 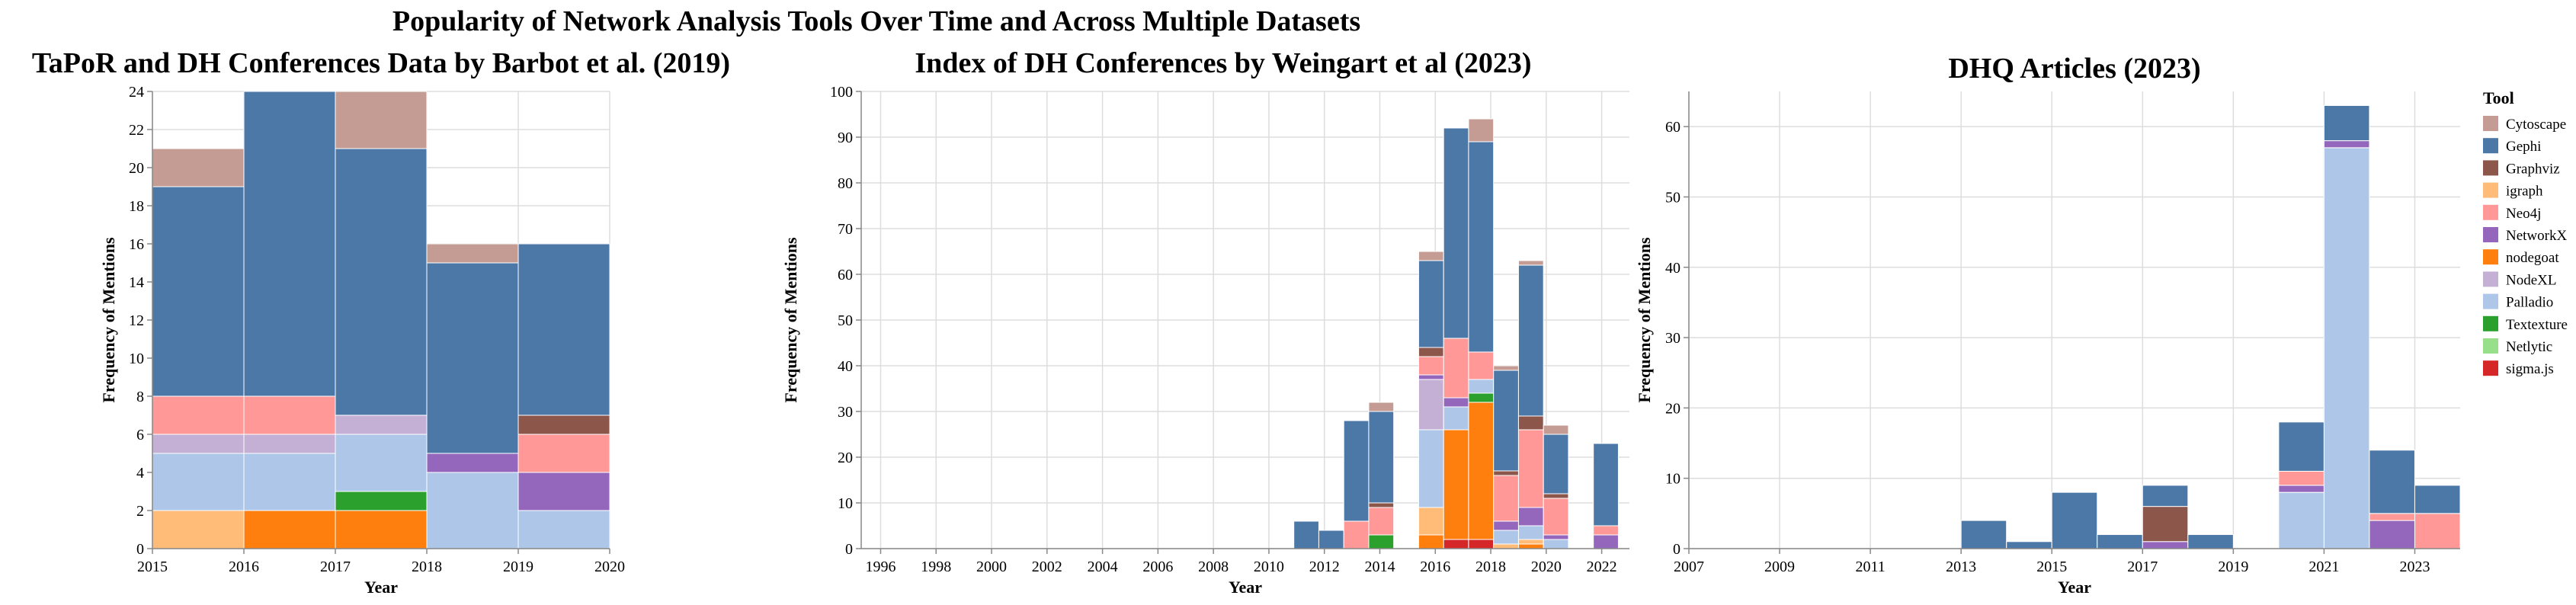 What do you see at coordinates (2498, 97) in the screenshot?
I see `legend-title: Tool` at bounding box center [2498, 97].